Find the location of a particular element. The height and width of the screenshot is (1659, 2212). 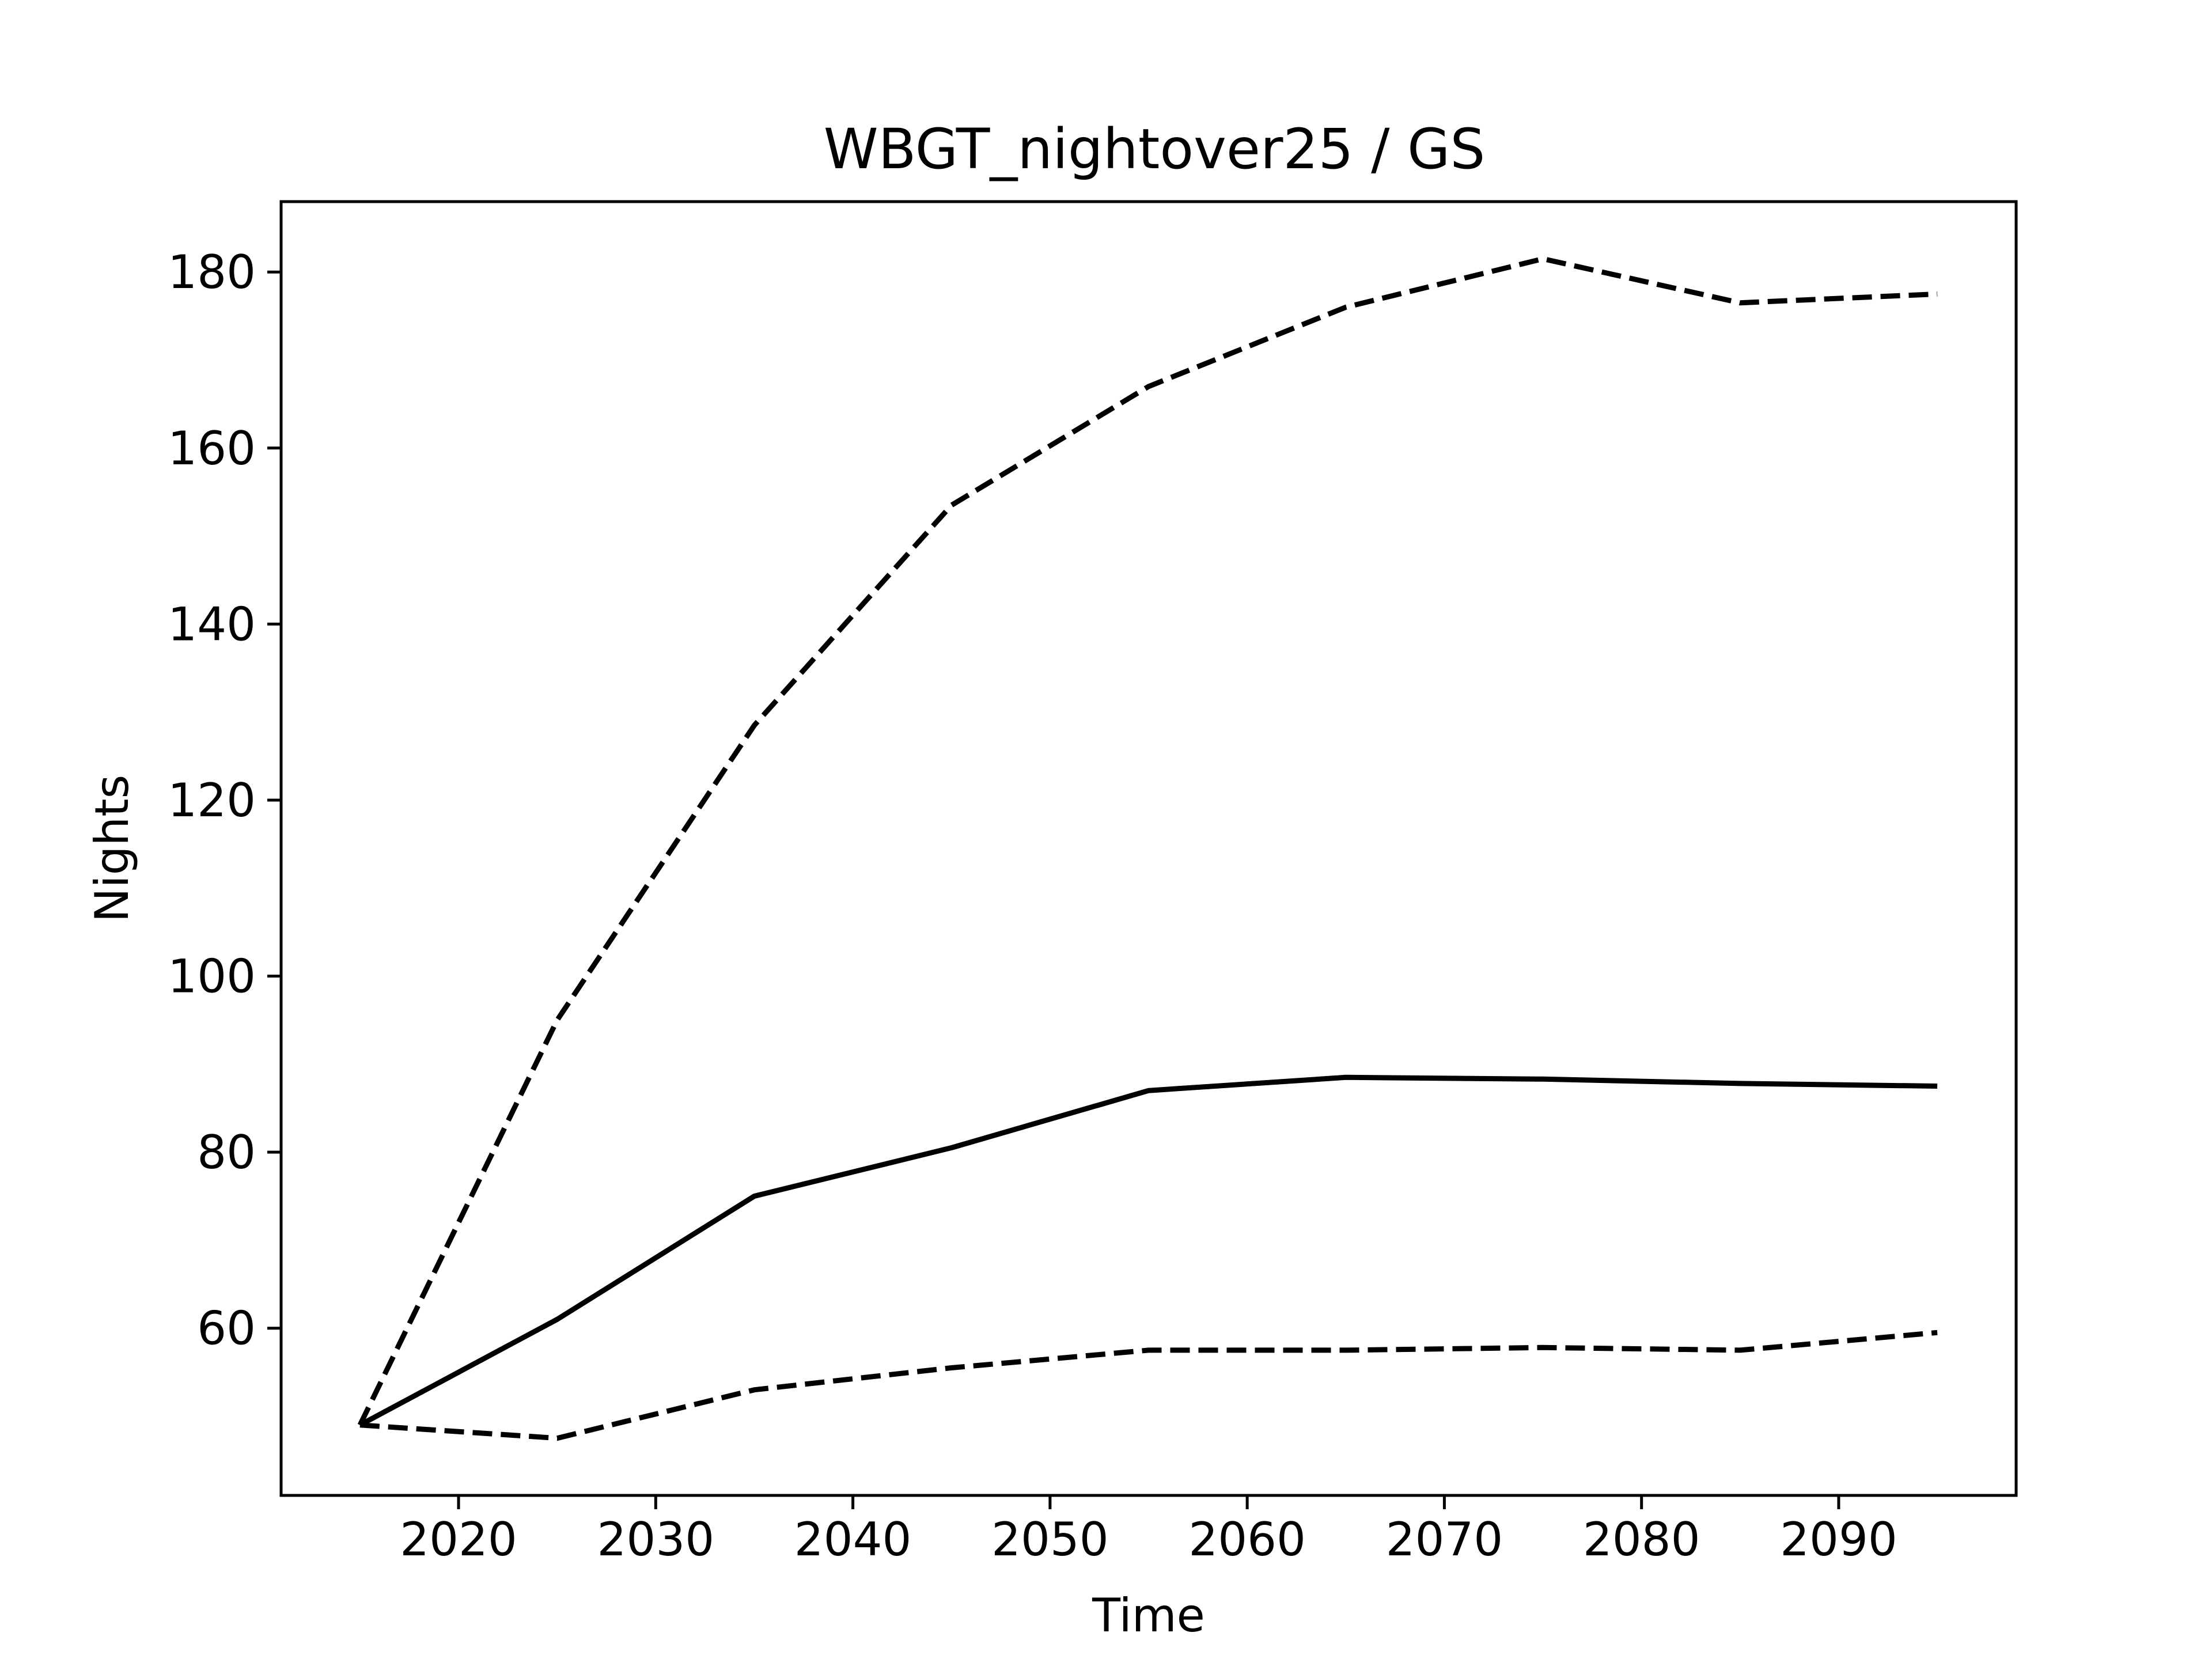

y-tick-label: 60 is located at coordinates (226, 1328).